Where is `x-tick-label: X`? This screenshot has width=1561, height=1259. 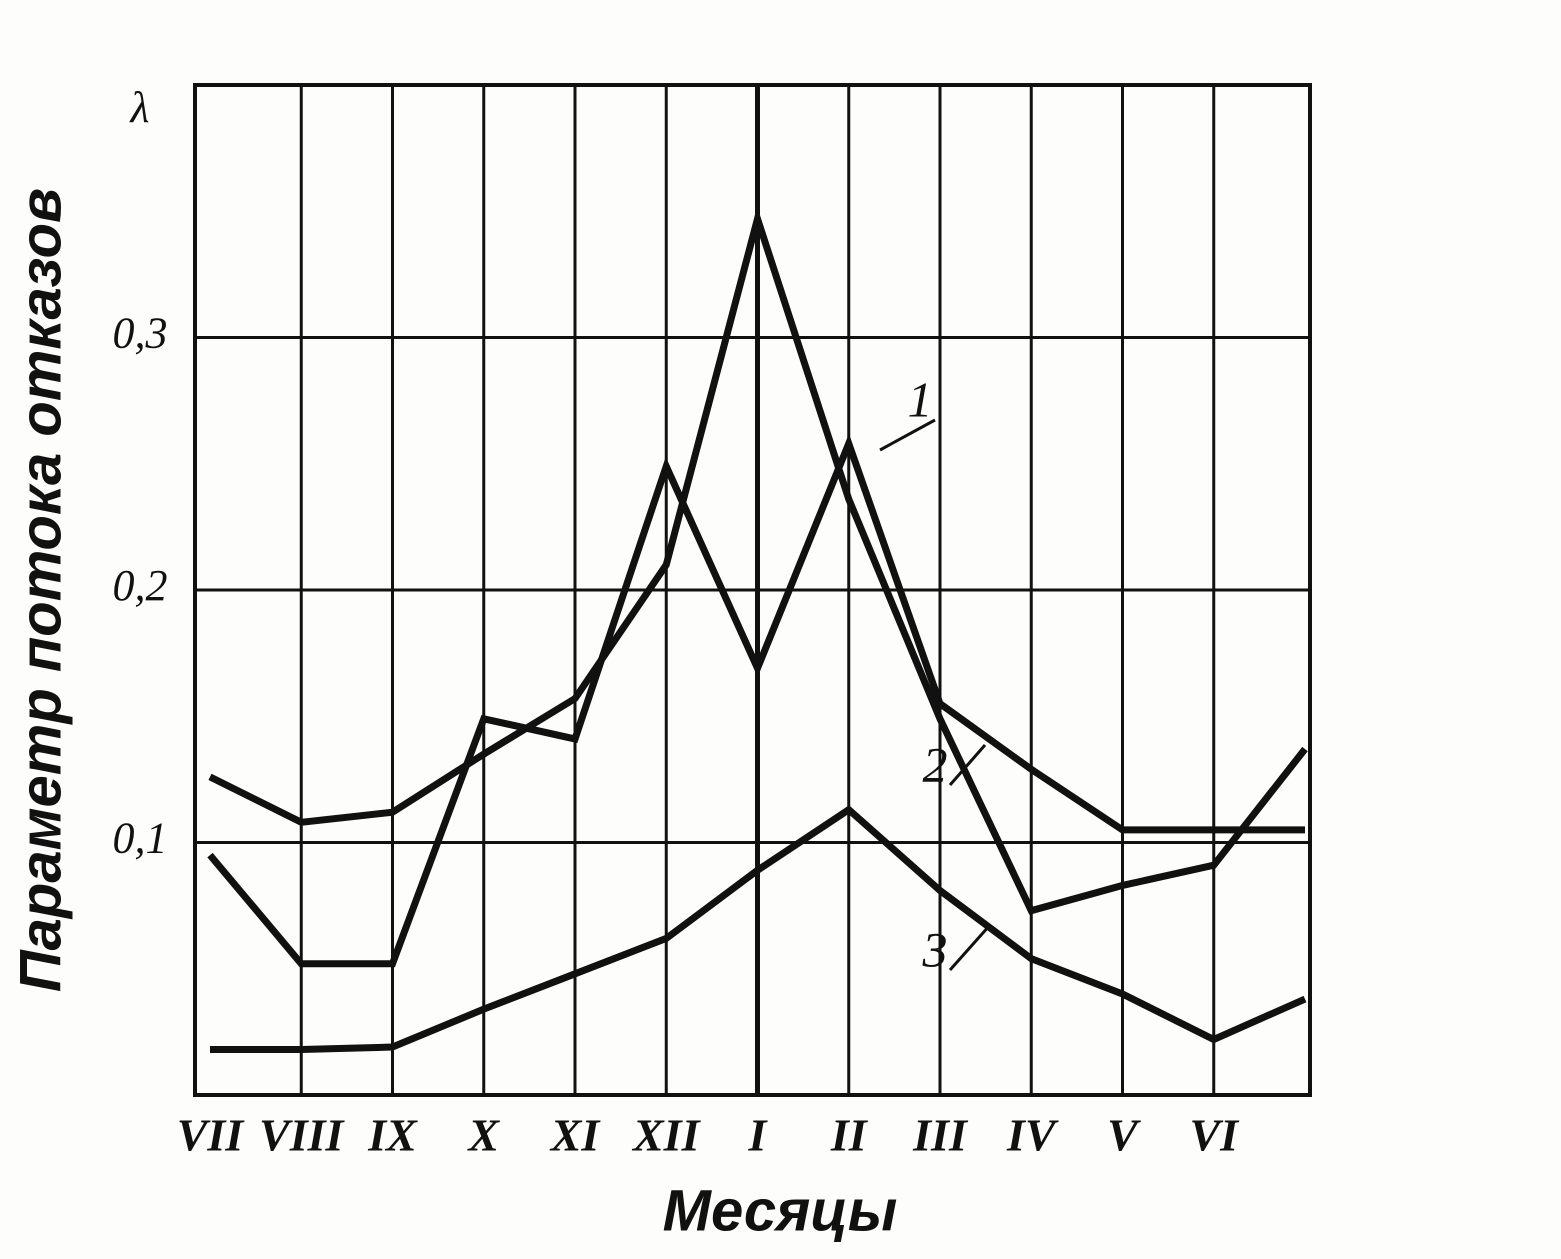
x-tick-label: X is located at coordinates (483, 1135).